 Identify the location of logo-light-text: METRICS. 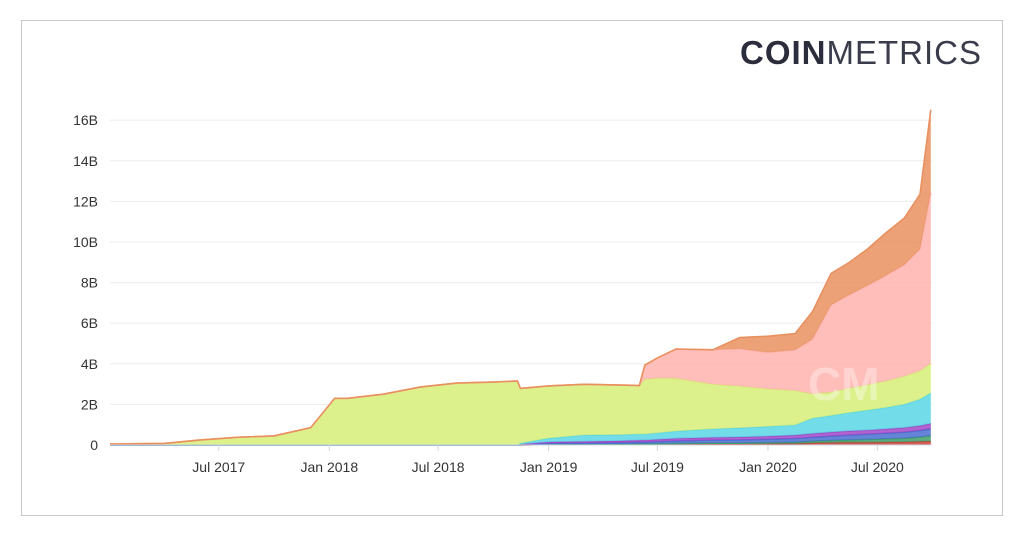
(904, 52).